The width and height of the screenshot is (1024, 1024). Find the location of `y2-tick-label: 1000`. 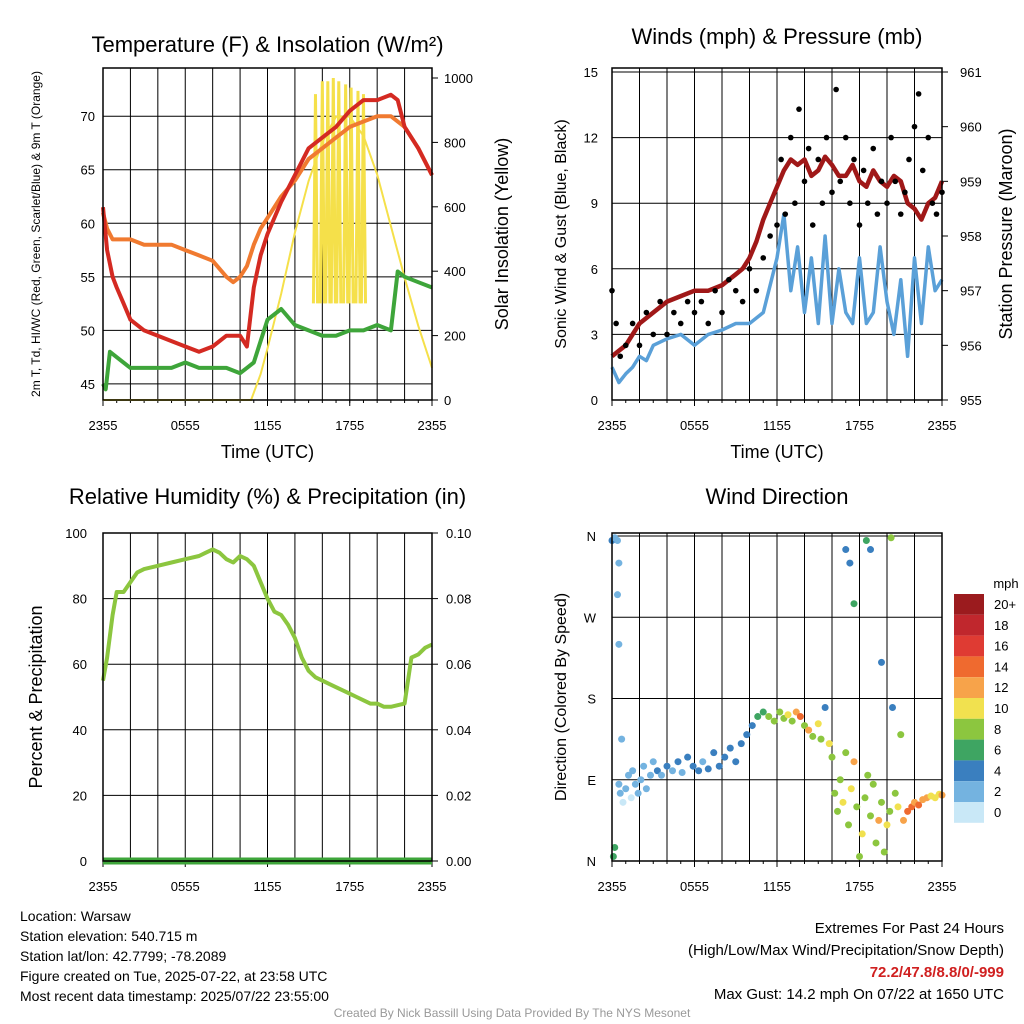

y2-tick-label: 1000 is located at coordinates (458, 78).